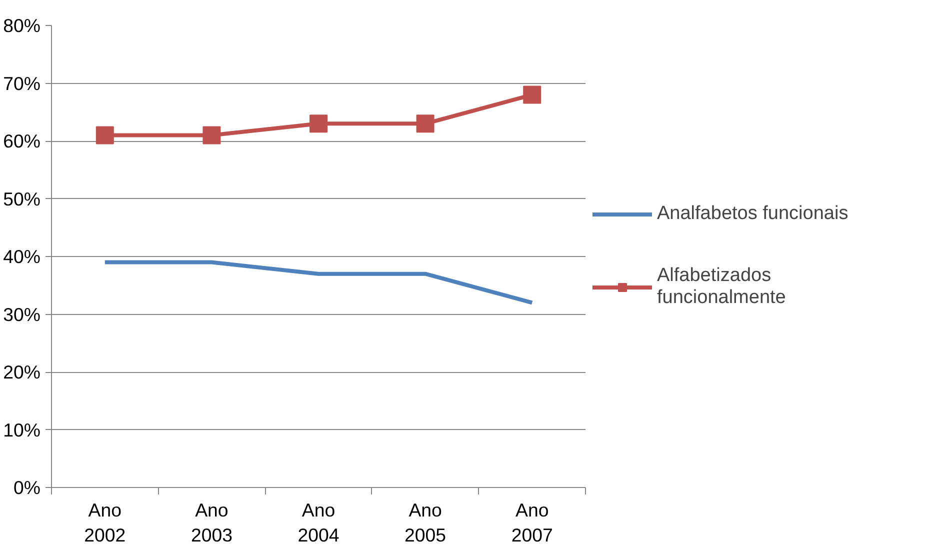  What do you see at coordinates (105, 523) in the screenshot?
I see `x-tick-label: Ano 2002` at bounding box center [105, 523].